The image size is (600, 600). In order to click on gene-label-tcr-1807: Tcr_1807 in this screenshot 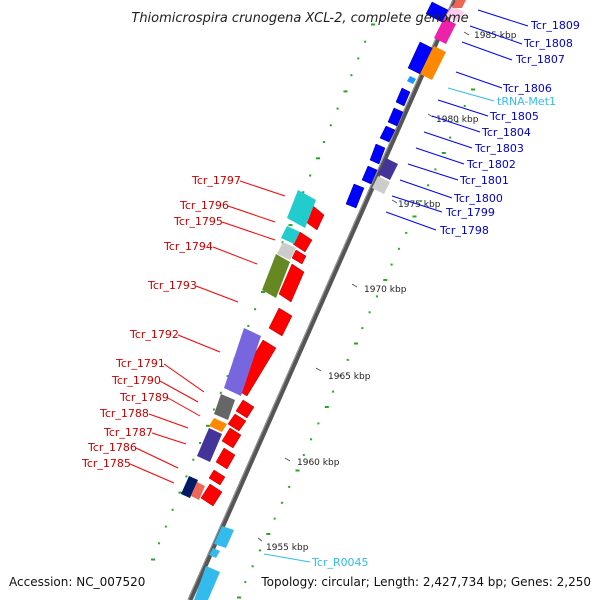, I will do `click(540, 59)`.